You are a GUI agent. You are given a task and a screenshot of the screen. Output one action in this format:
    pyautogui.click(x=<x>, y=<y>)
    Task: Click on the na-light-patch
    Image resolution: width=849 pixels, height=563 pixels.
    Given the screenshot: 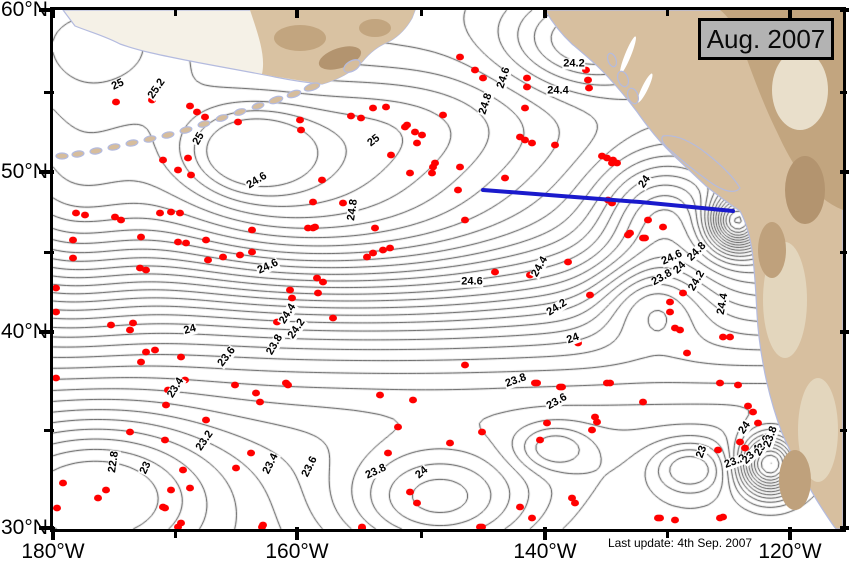 What is the action you would take?
    pyautogui.click(x=818, y=430)
    